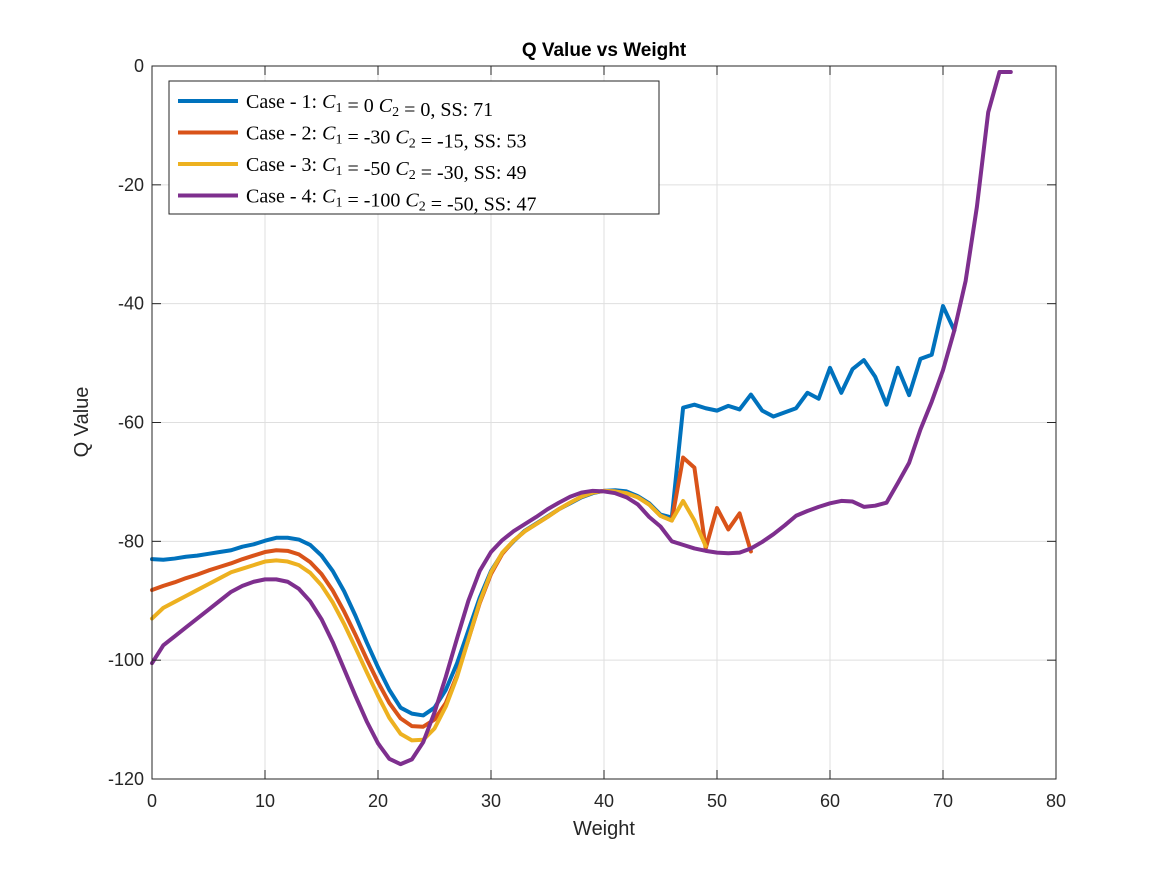  Describe the element at coordinates (943, 801) in the screenshot. I see `x-tick-label: 70` at that location.